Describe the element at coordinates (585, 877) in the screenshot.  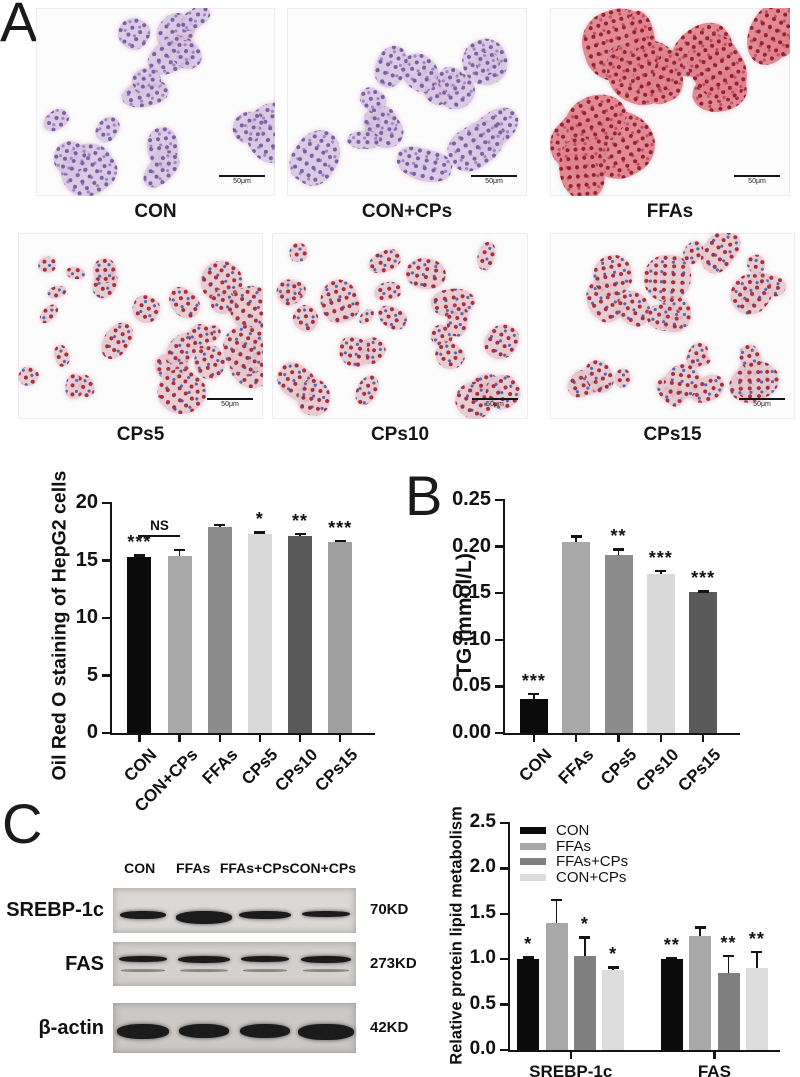
I see `legend-item: CON+CPs` at that location.